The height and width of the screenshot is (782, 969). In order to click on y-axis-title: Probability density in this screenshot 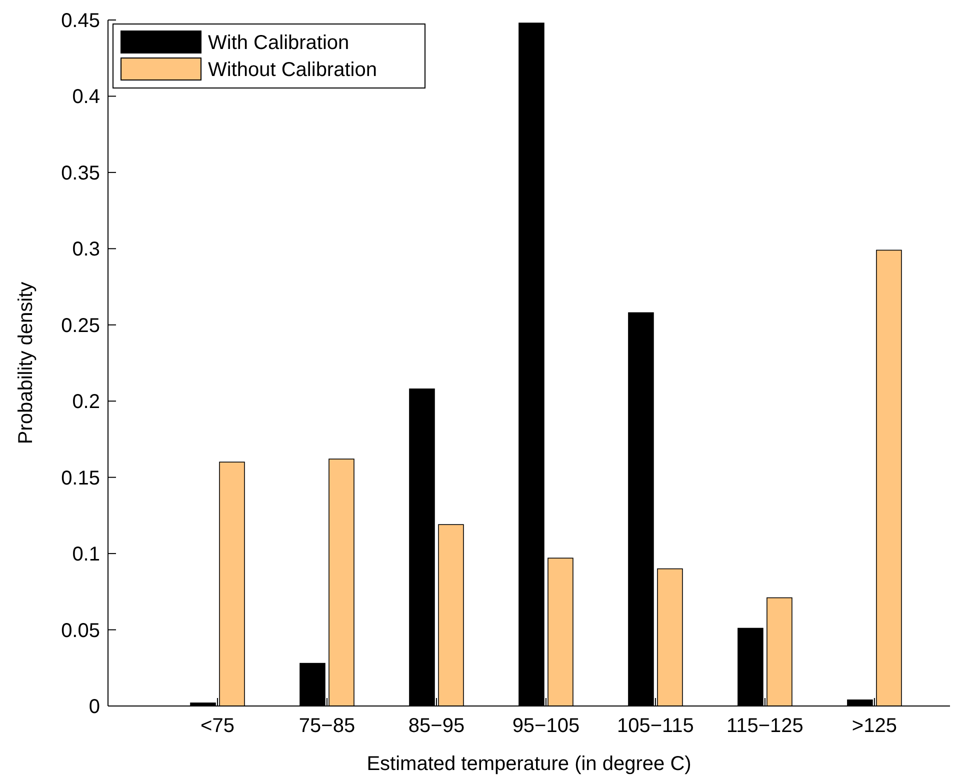, I will do `click(26, 363)`.